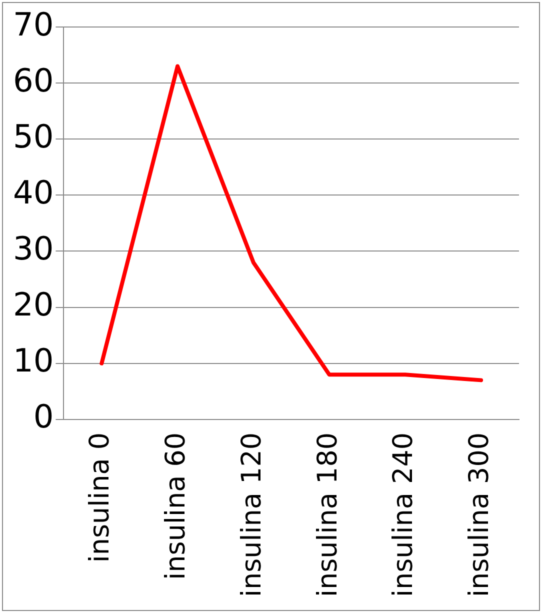  What do you see at coordinates (33, 361) in the screenshot?
I see `y-tick-label: 10` at bounding box center [33, 361].